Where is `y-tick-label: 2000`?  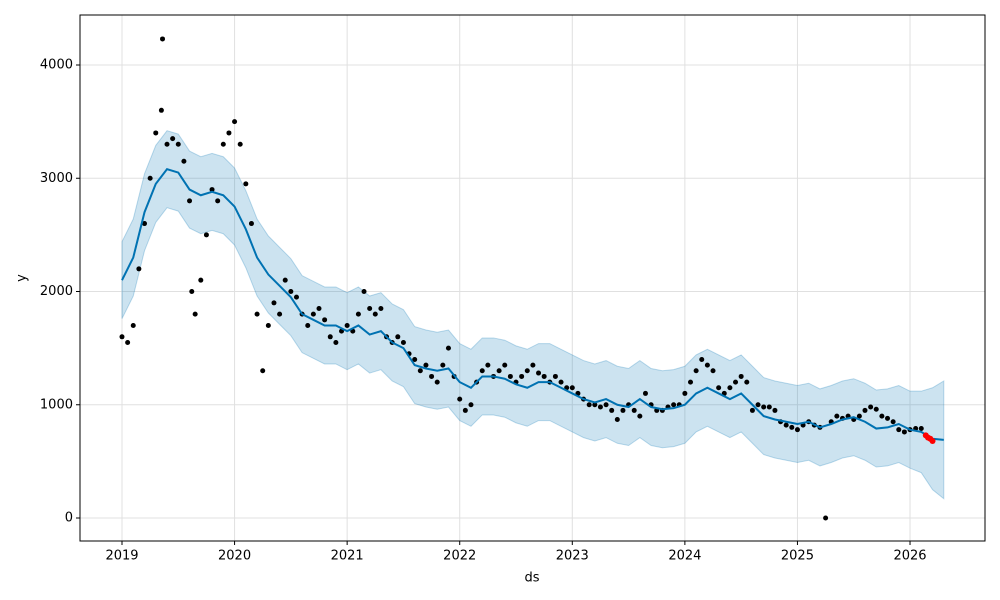 y-tick-label: 2000 is located at coordinates (56, 291).